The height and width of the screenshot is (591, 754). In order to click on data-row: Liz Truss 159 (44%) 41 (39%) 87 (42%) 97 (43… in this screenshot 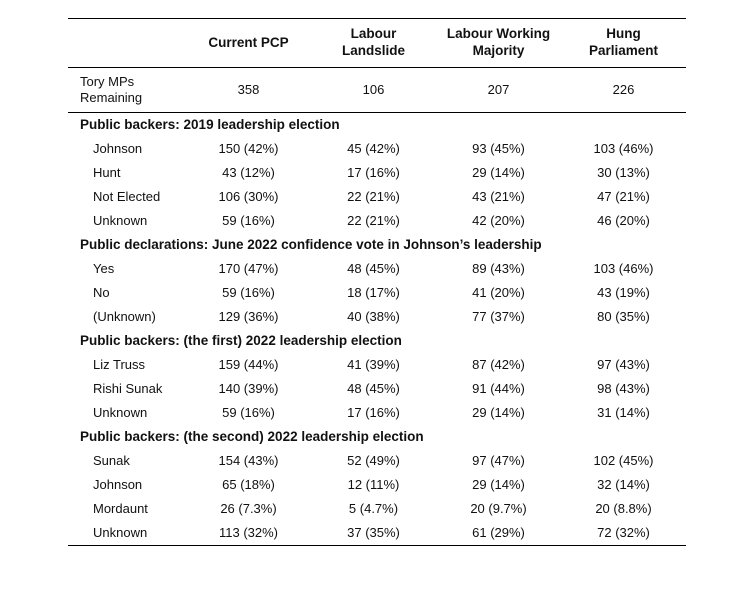, I will do `click(377, 365)`.